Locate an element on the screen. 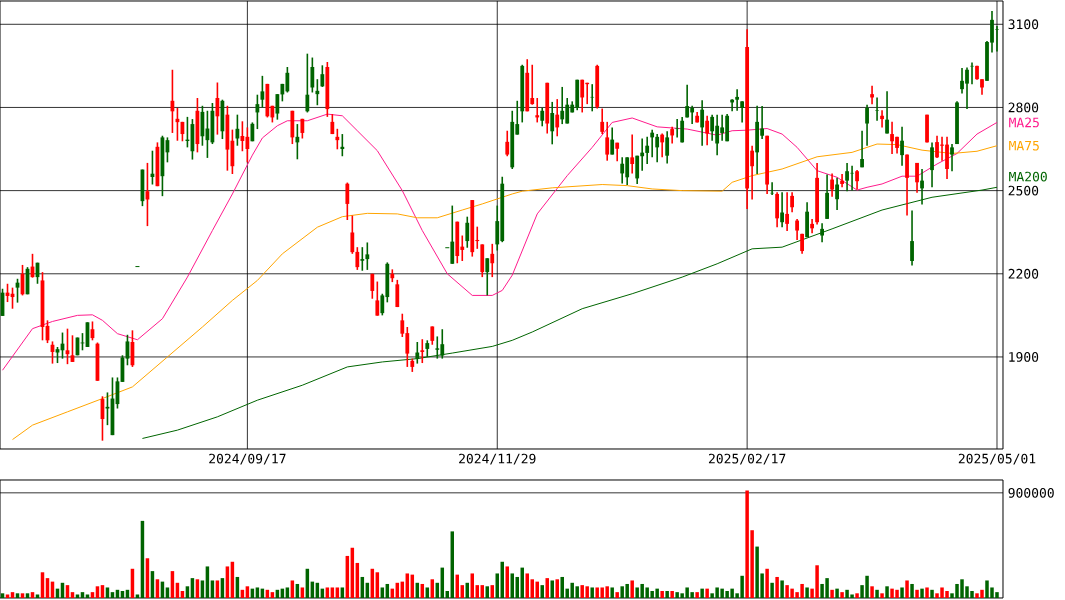 The image size is (1065, 600). x-tick-label: 2024/11/29 is located at coordinates (497, 459).